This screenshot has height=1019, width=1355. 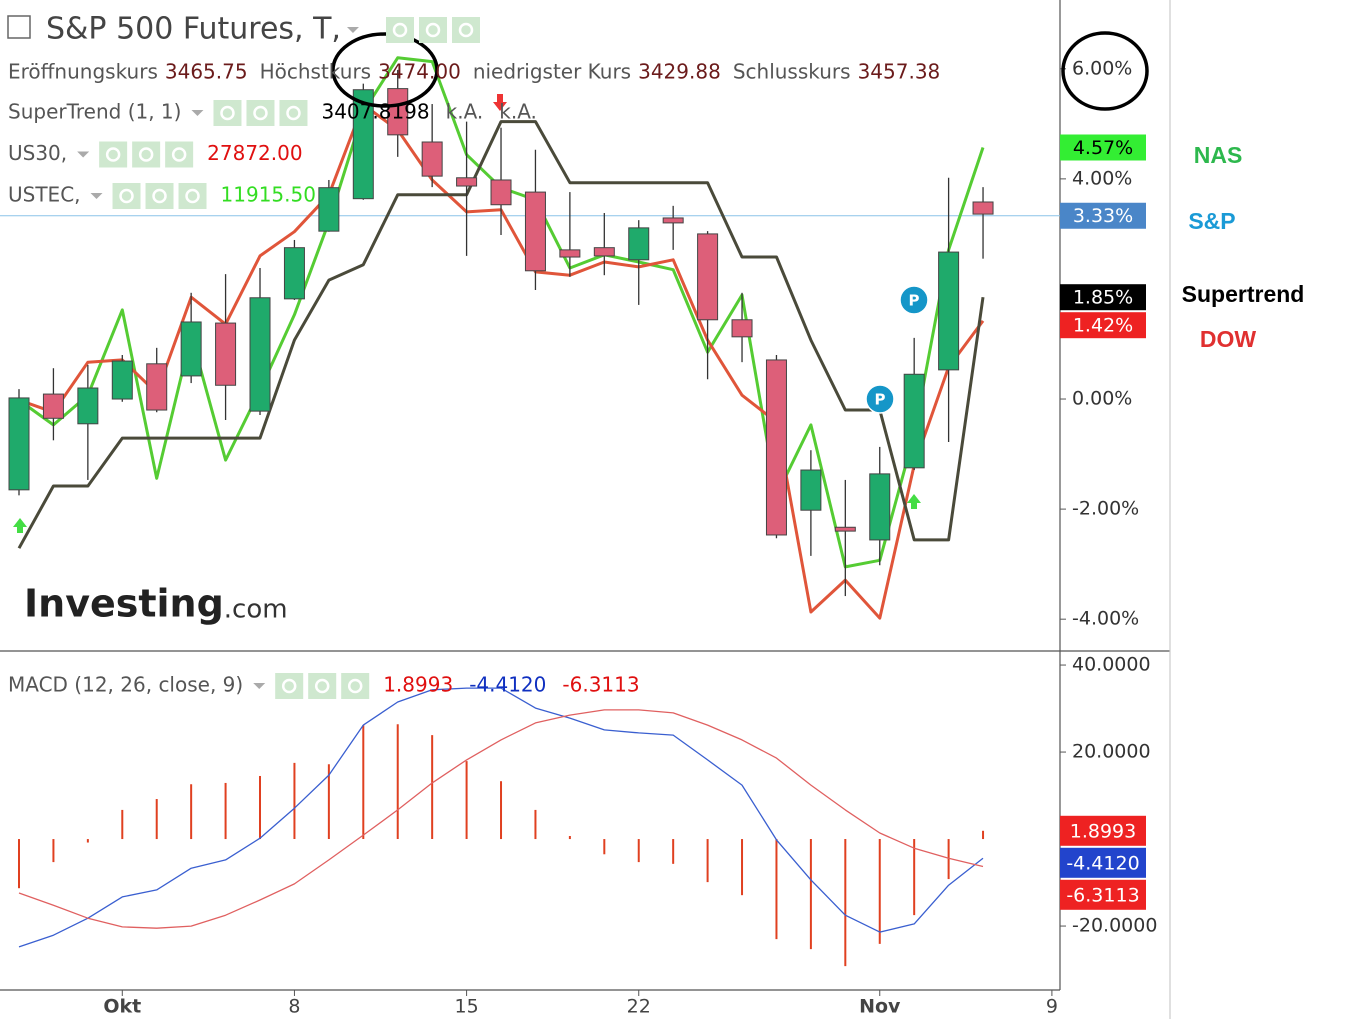 I want to click on legend-text: 1.8993, so click(x=418, y=685).